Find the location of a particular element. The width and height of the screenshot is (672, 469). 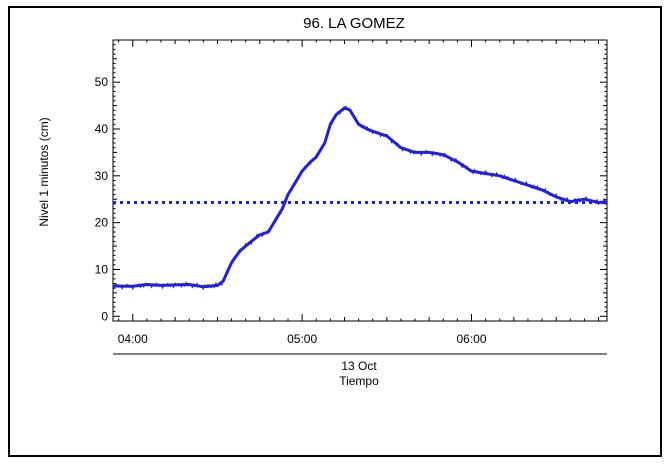

y-tick-label: 50 is located at coordinates (102, 82).